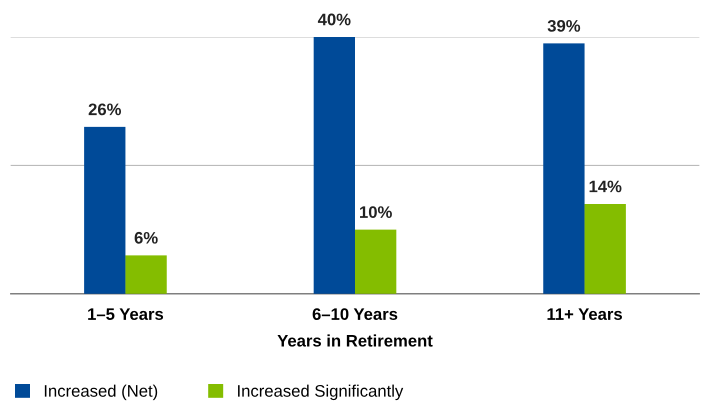  What do you see at coordinates (355, 340) in the screenshot?
I see `x-axis-title: Years in Retirement` at bounding box center [355, 340].